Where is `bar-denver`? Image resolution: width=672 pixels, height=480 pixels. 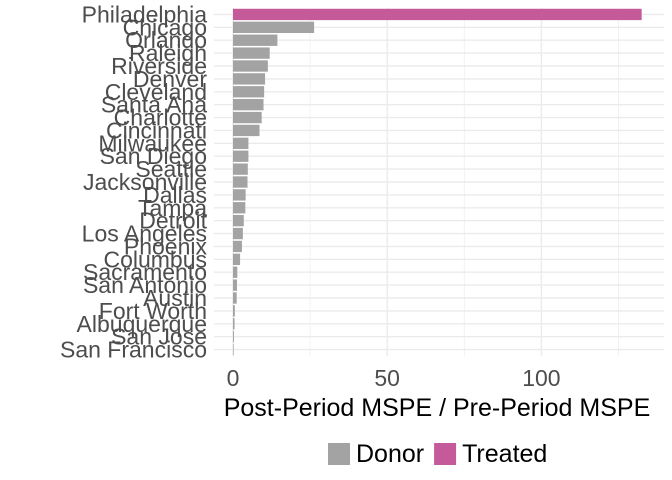 bar-denver is located at coordinates (249, 79).